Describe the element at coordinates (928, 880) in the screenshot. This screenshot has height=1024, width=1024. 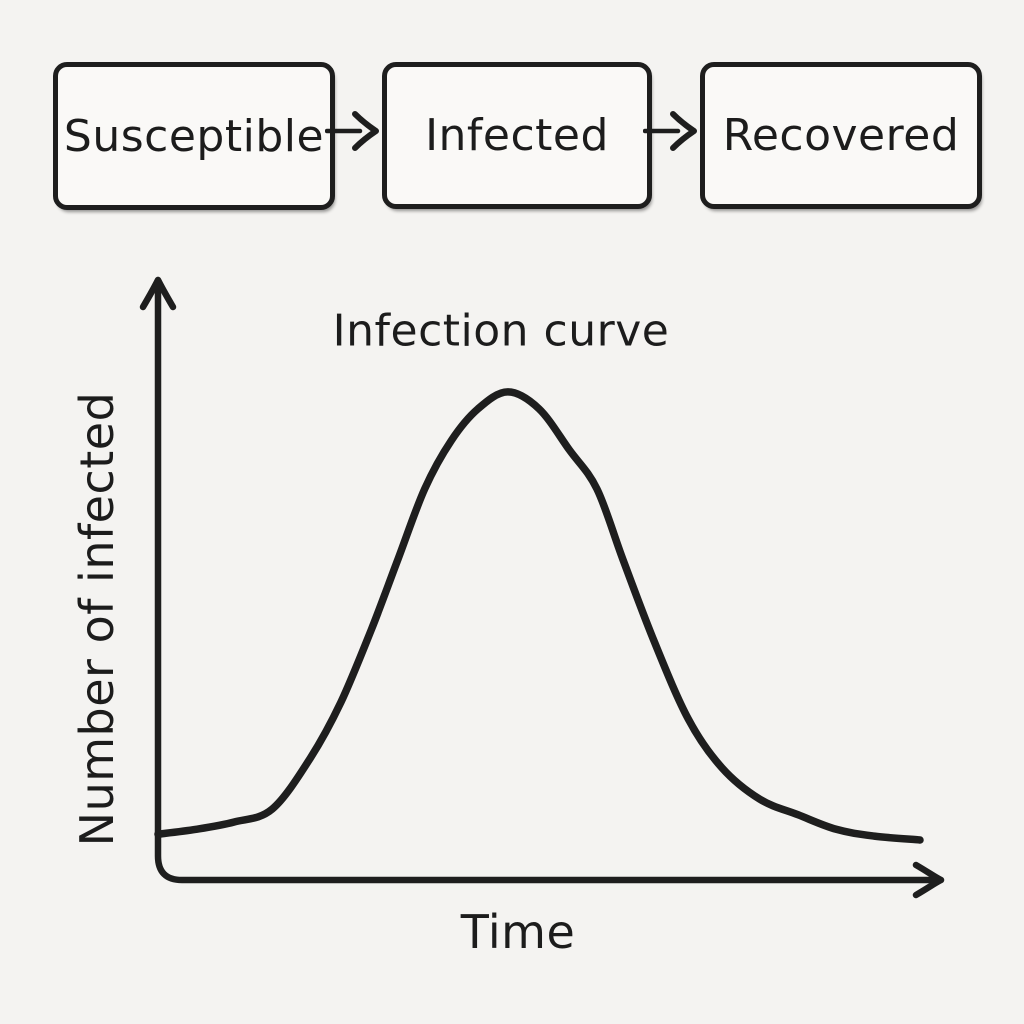
I see `x-axis-arrowhead-icon` at that location.